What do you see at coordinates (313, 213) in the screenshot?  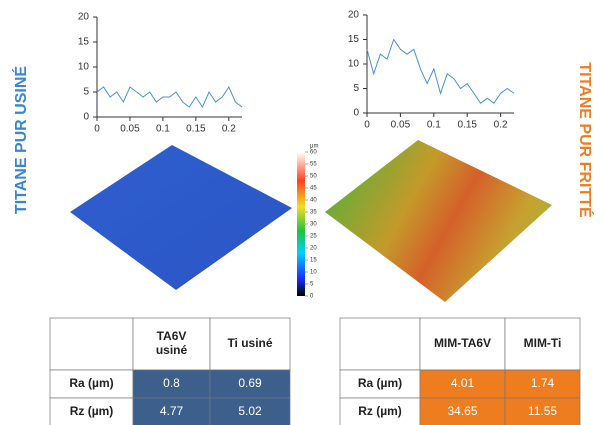 I see `color-tick-label: 35` at bounding box center [313, 213].